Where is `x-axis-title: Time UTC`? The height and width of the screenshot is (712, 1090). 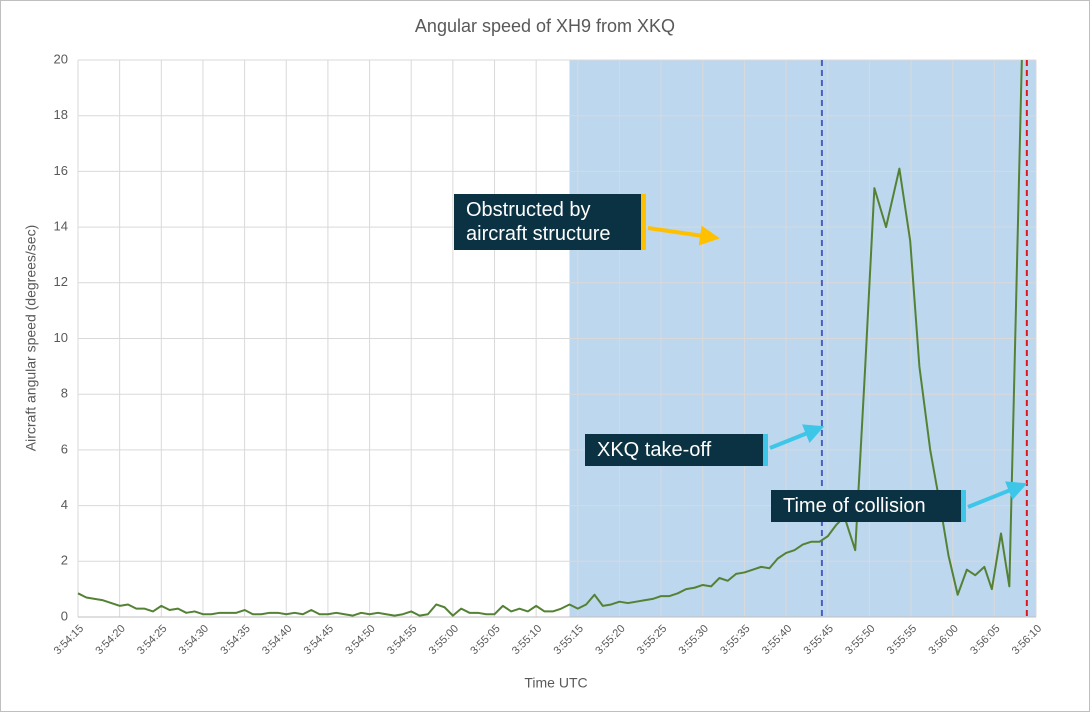
x-axis-title: Time UTC is located at coordinates (555, 683).